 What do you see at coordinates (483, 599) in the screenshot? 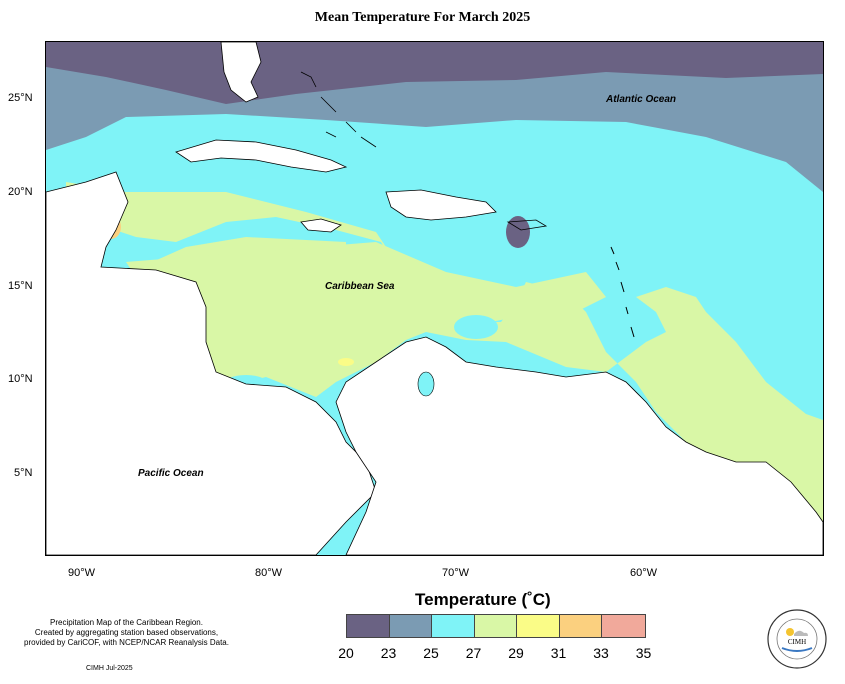
I see `legend-title: Temperature (˚C)` at bounding box center [483, 599].